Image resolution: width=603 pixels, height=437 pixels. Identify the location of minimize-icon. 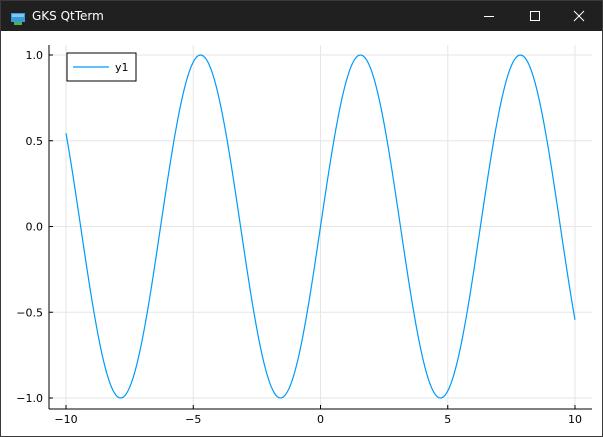
(489, 16).